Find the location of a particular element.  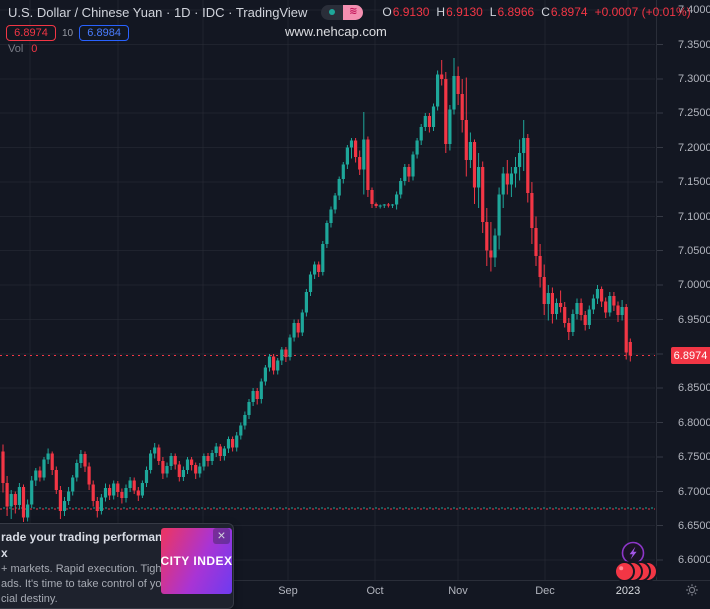

price-axis-label: 6.7500 is located at coordinates (694, 457).